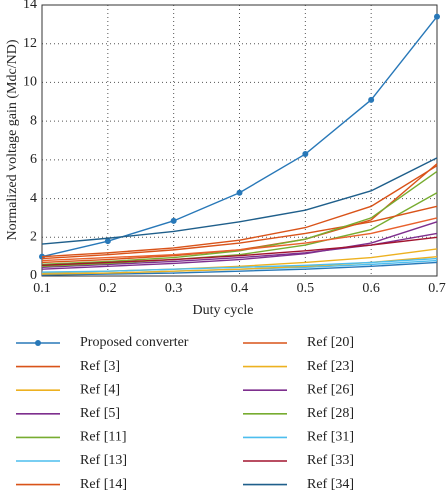 The image size is (446, 500). I want to click on x-tick-label: 0.2, so click(108, 288).